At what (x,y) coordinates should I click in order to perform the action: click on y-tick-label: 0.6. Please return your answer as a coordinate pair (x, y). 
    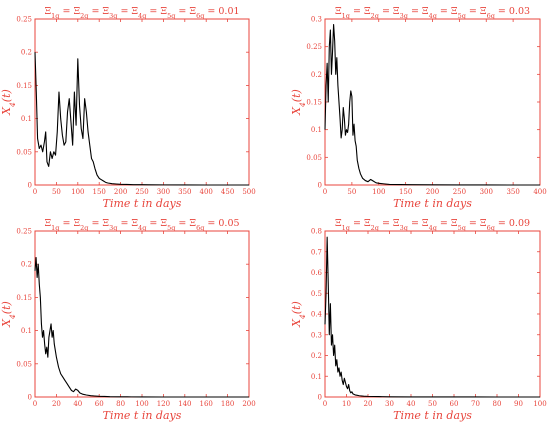
    Looking at the image, I should click on (317, 273).